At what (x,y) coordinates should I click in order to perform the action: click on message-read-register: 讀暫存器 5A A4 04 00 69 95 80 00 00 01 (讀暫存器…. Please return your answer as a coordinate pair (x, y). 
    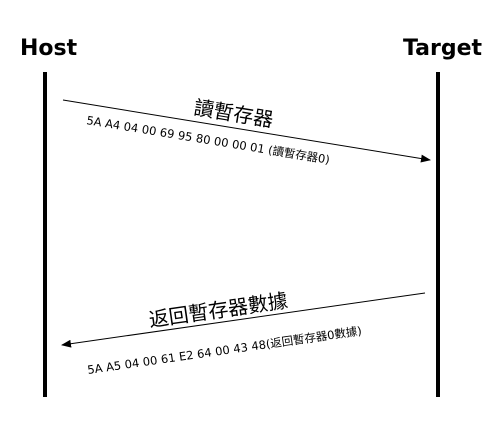
    Looking at the image, I should click on (246, 131).